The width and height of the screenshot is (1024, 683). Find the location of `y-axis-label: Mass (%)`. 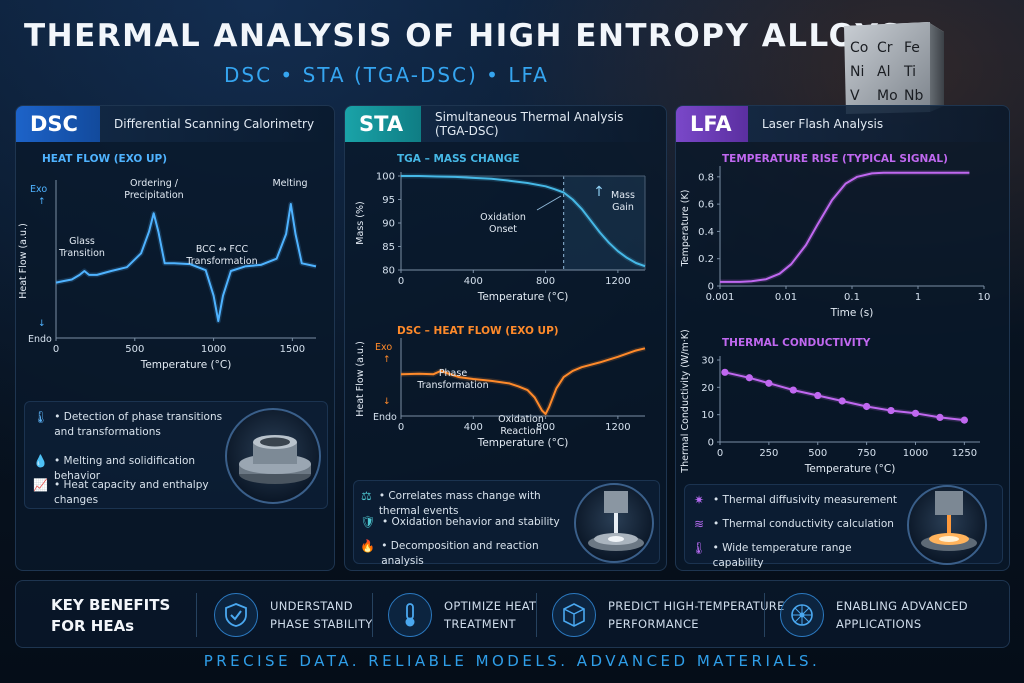

y-axis-label: Mass (%) is located at coordinates (360, 222).